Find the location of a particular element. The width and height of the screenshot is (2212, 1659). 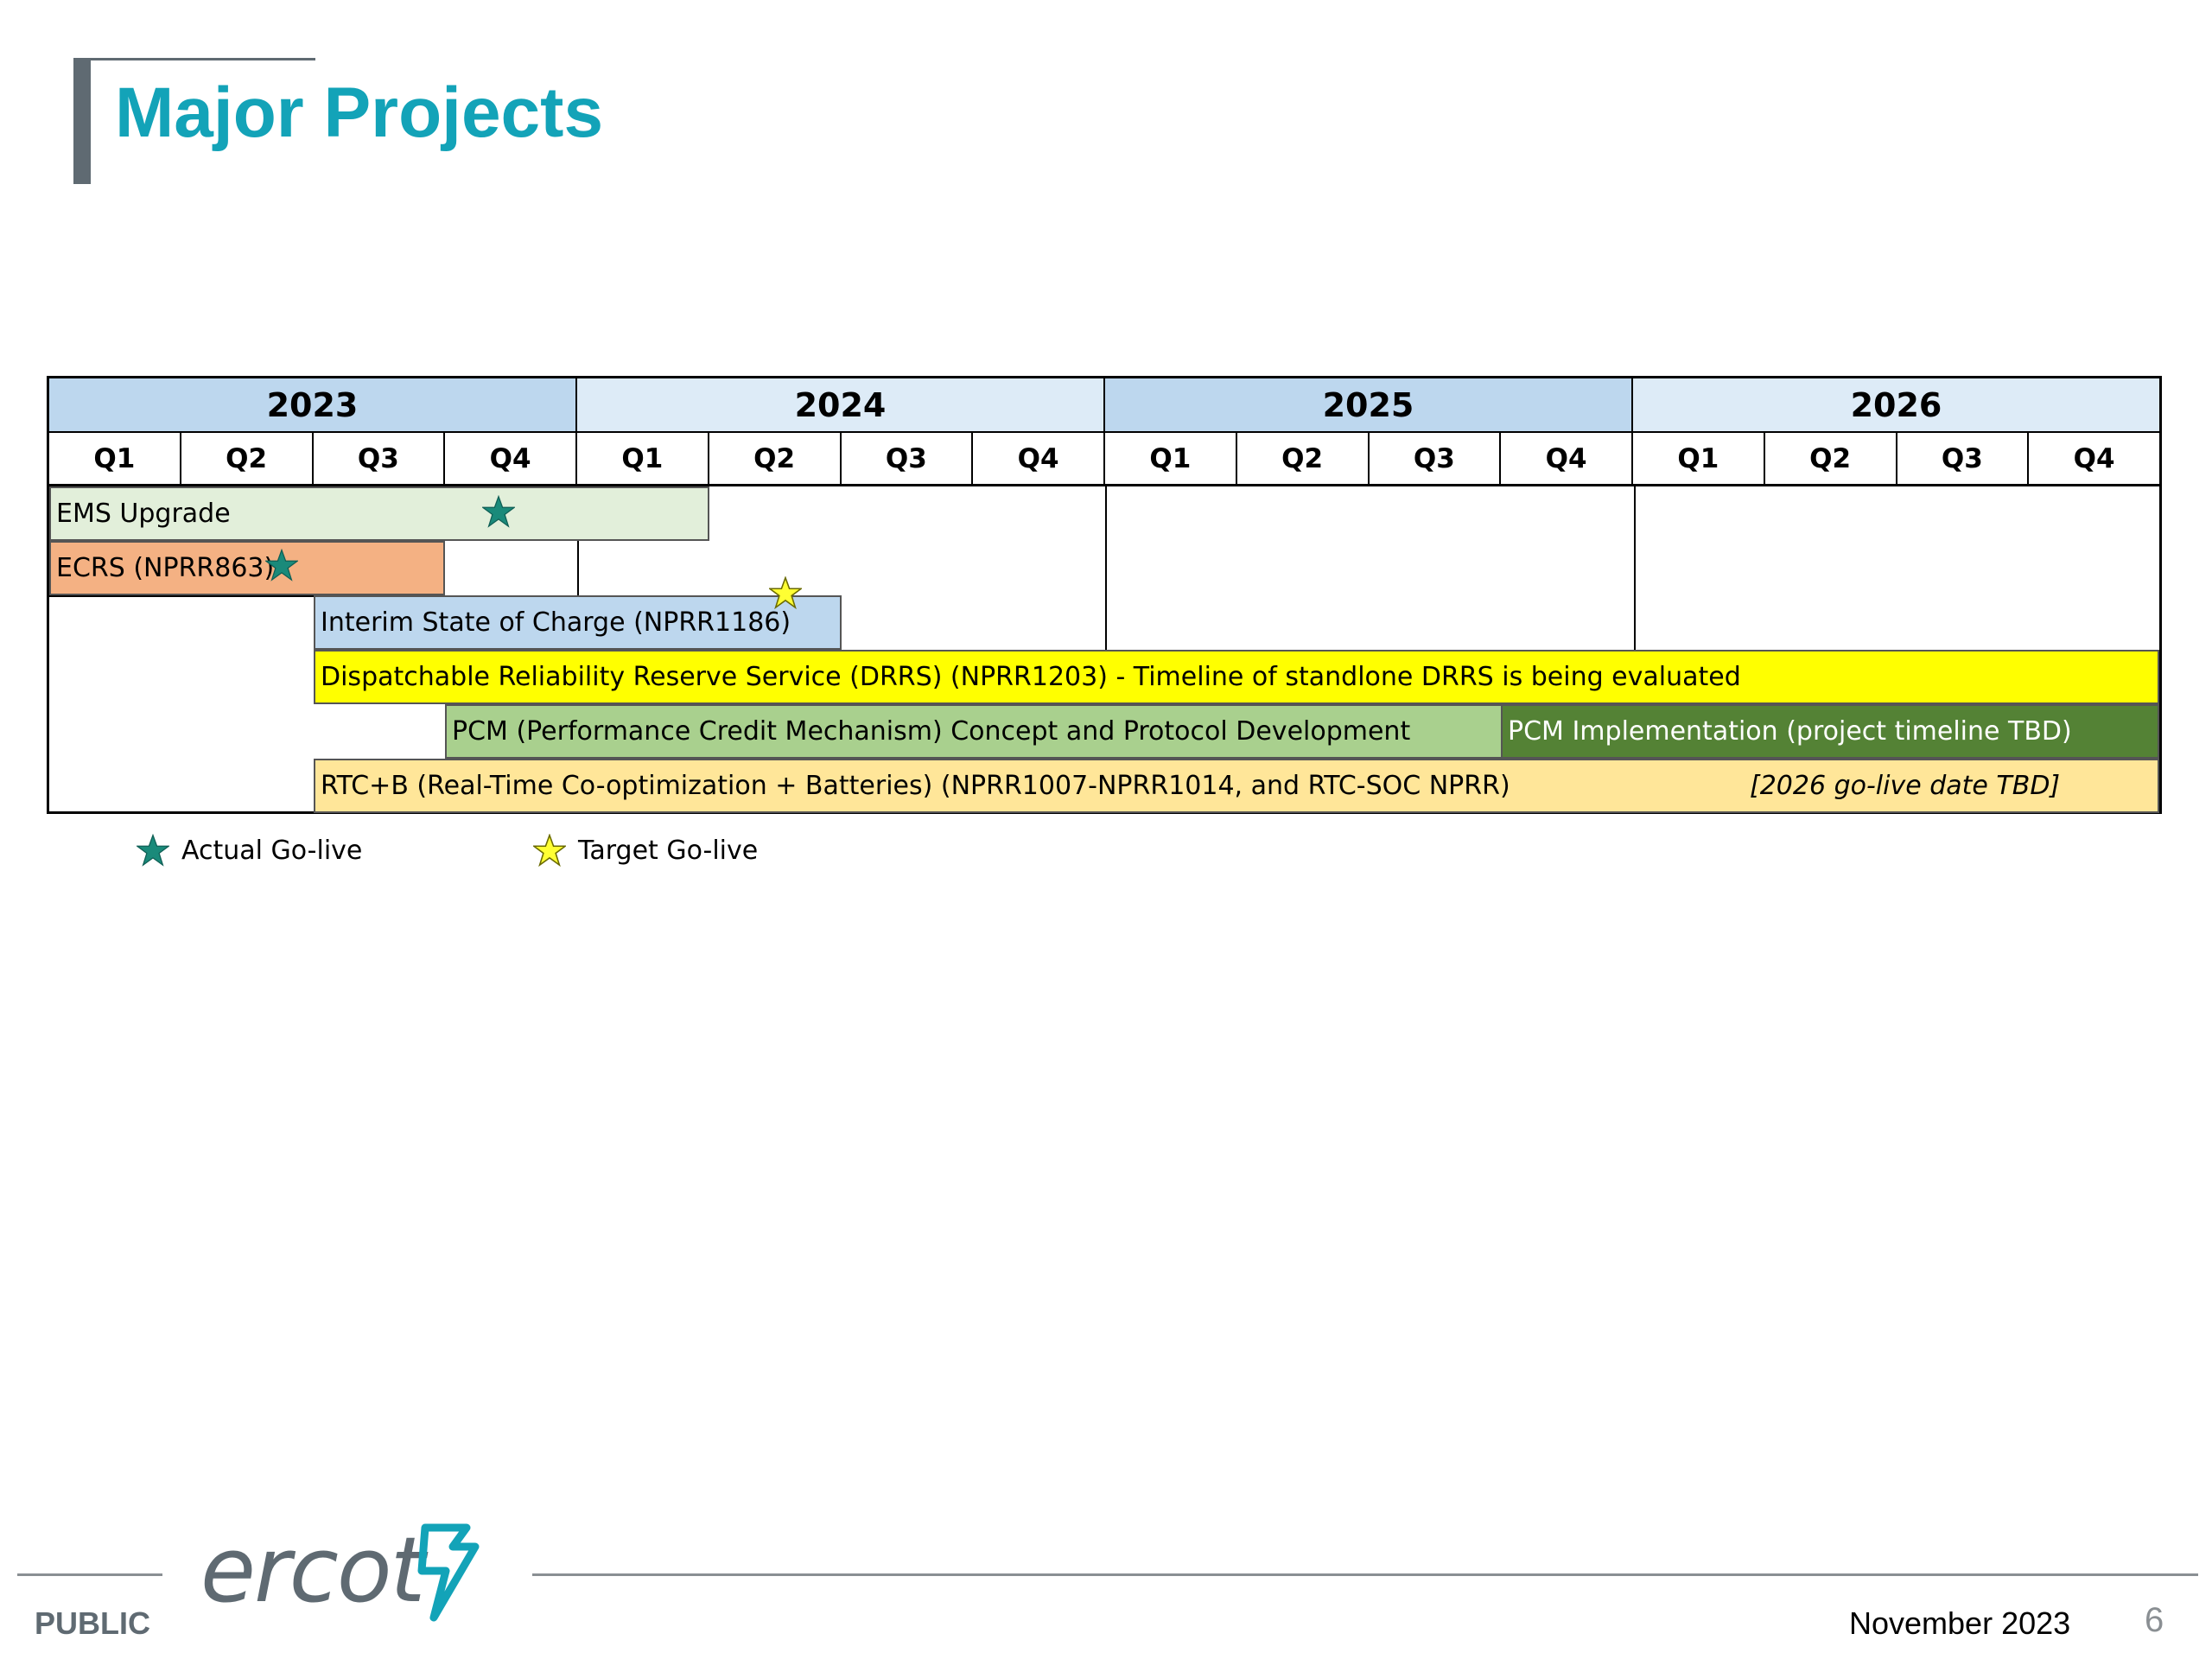

project-bar-ems-upgrade: EMS Upgrade is located at coordinates (379, 513).